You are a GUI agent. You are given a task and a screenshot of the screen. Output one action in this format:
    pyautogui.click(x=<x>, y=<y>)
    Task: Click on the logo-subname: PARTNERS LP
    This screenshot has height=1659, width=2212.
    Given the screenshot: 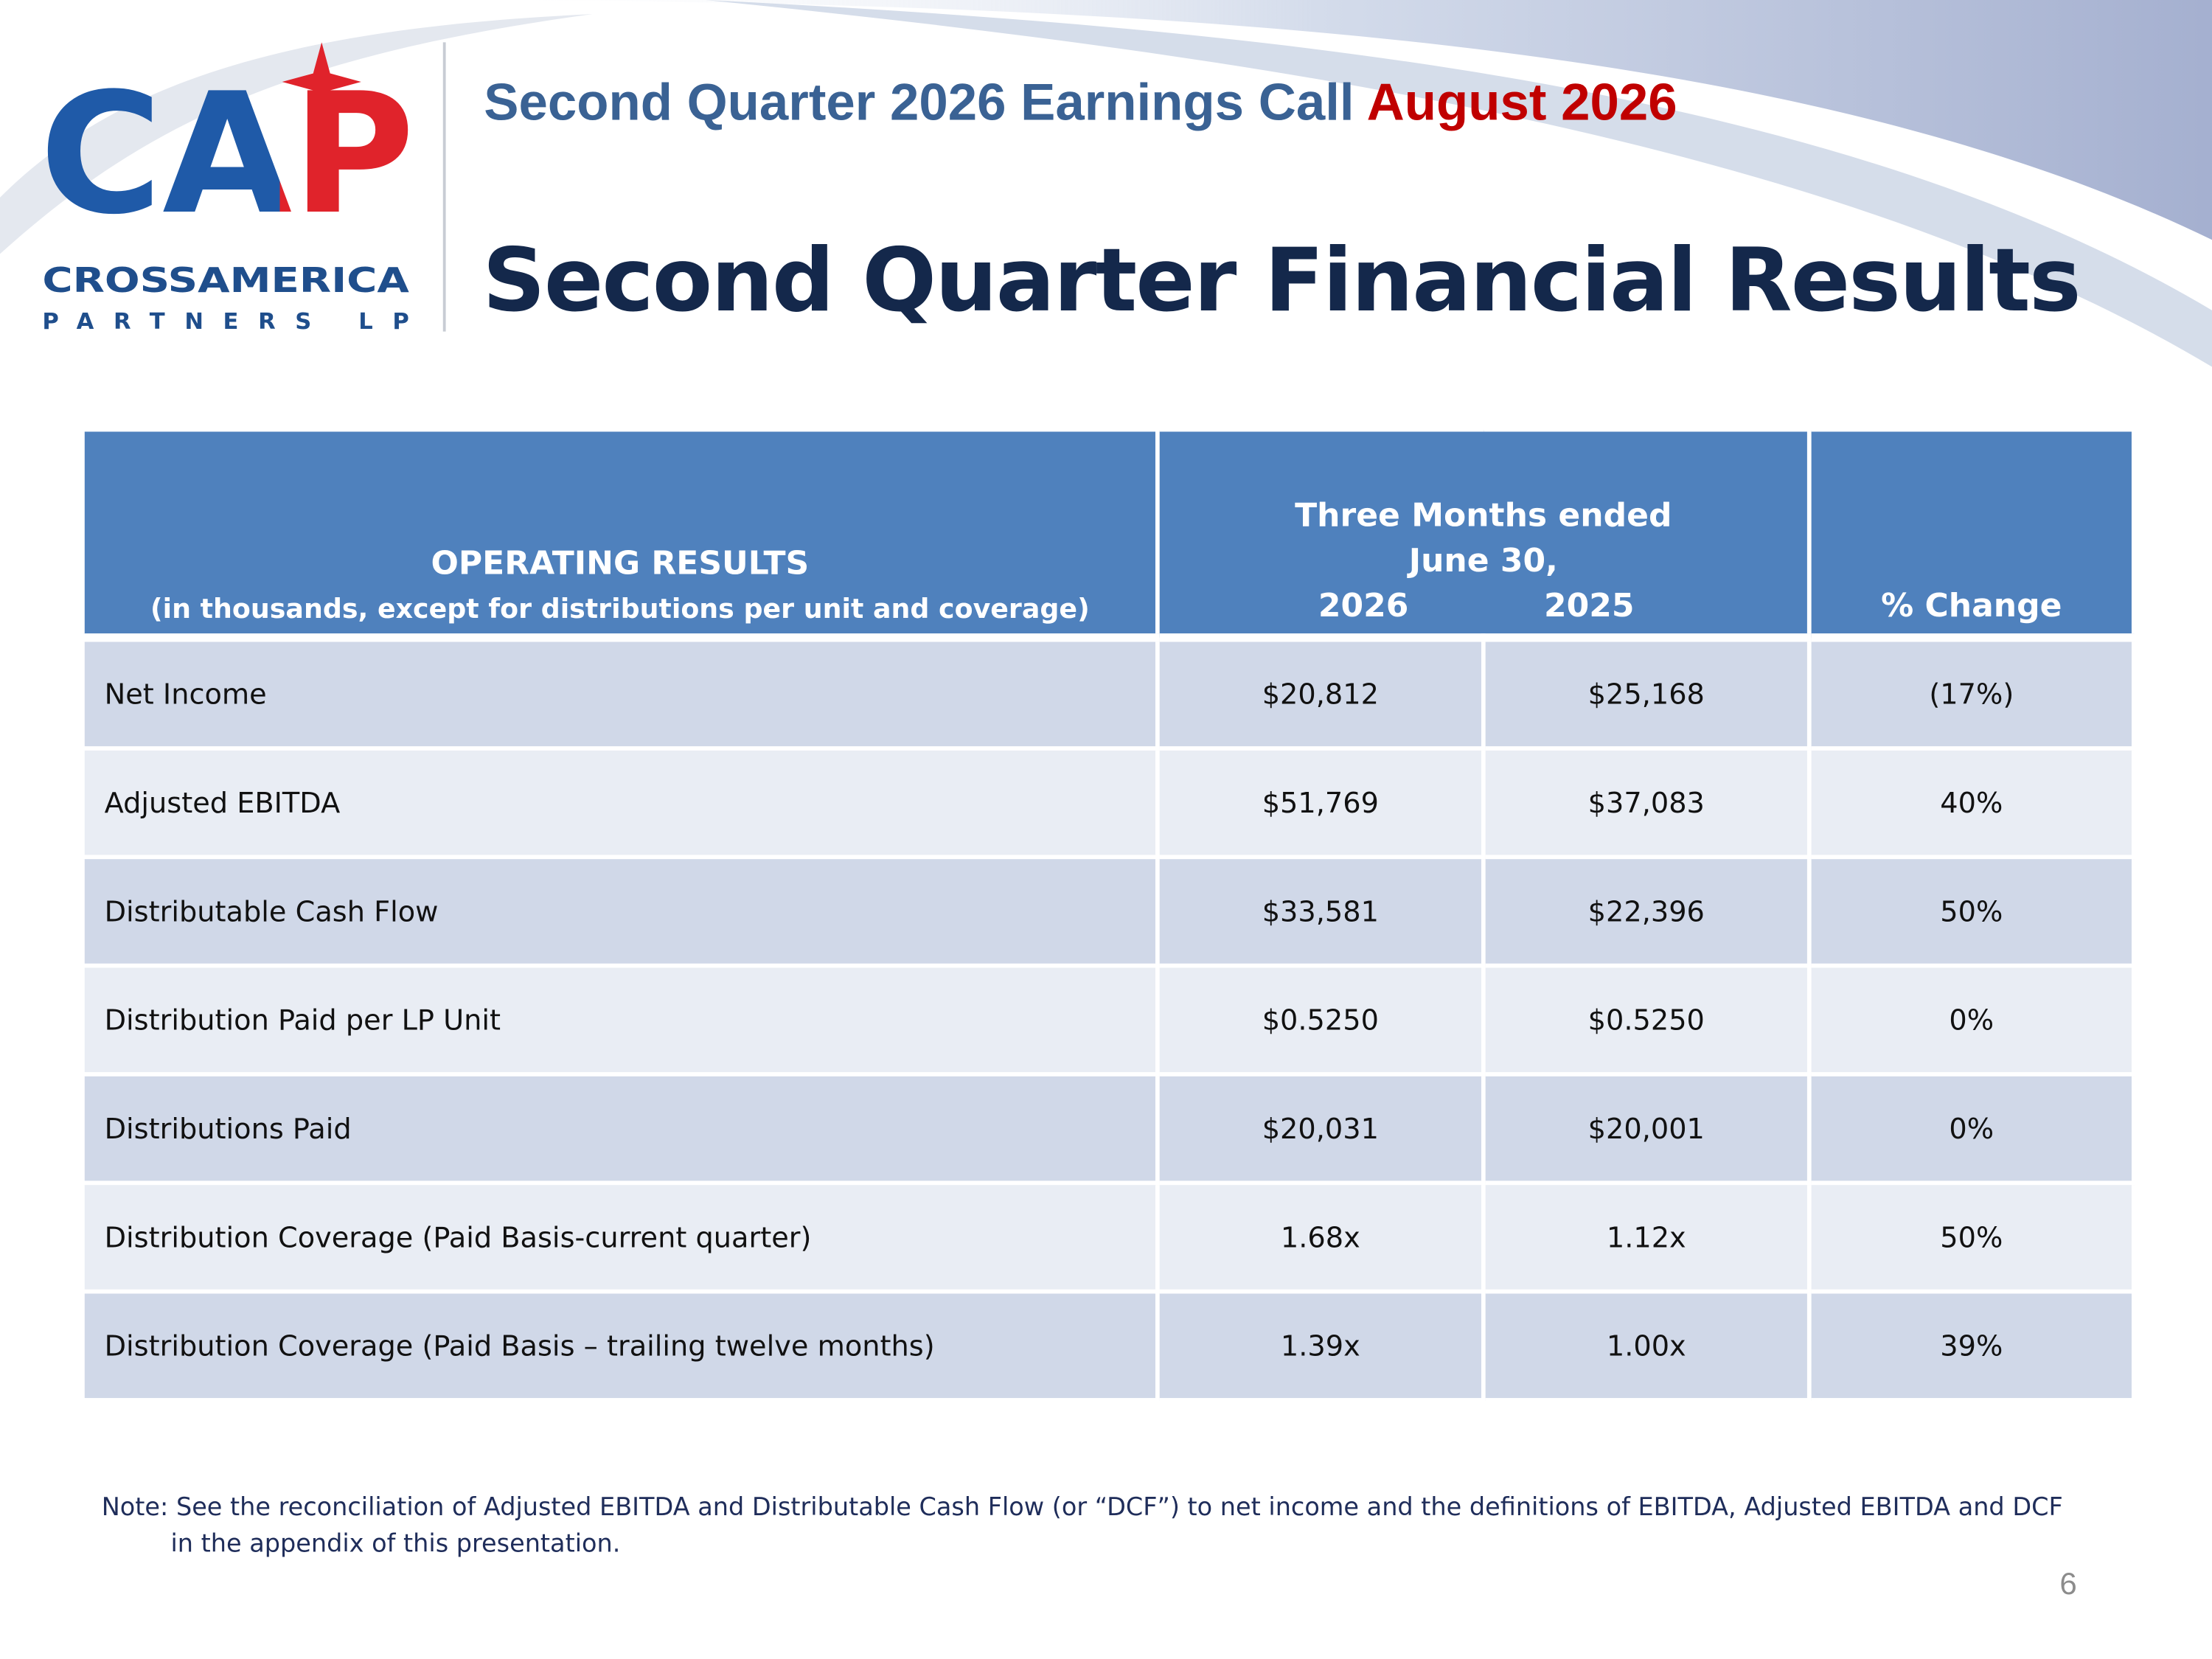 What is the action you would take?
    pyautogui.click(x=225, y=322)
    